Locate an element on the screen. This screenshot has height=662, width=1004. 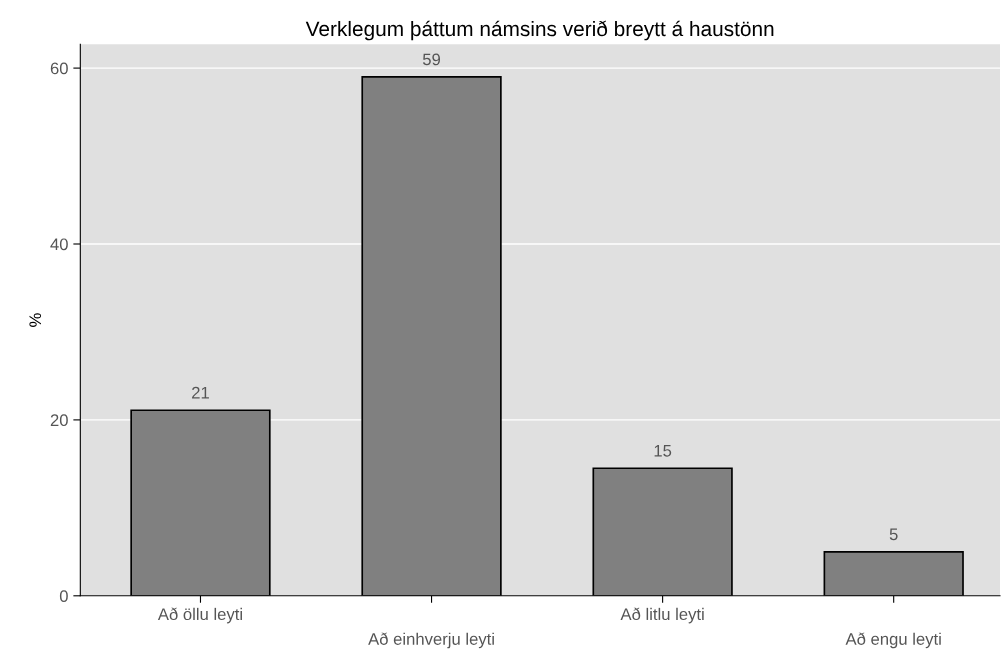
chart-title: Verklegum þáttum námsins verið breytt á haustönn is located at coordinates (539, 30).